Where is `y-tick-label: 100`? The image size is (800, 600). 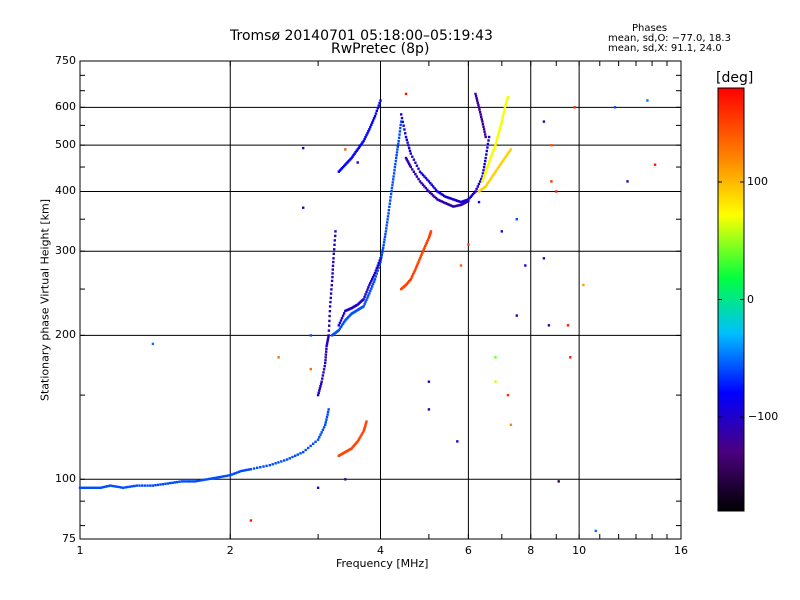 y-tick-label: 100 is located at coordinates (65, 479).